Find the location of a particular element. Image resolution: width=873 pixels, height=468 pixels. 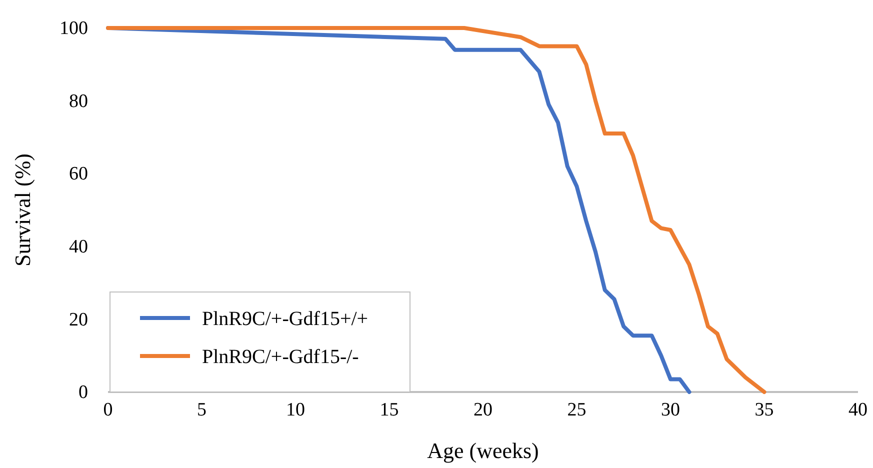

legend-label: PlnR9C/+-Gdf15+/+ is located at coordinates (285, 319).